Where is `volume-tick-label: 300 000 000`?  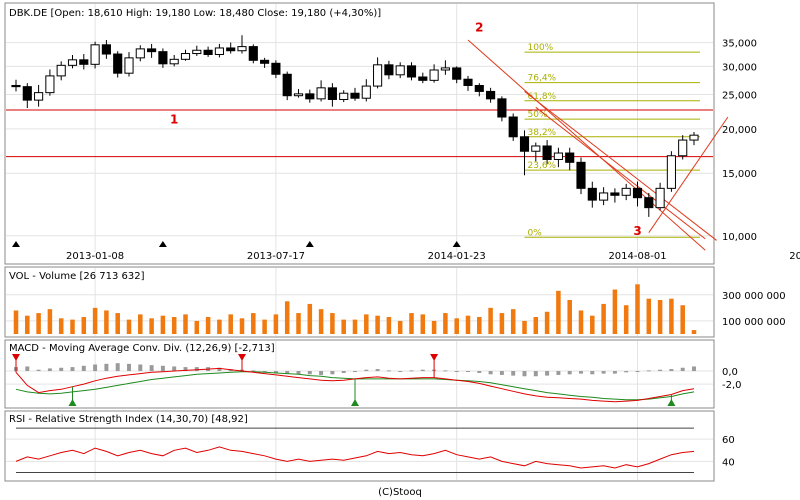
volume-tick-label: 300 000 000 is located at coordinates (754, 296).